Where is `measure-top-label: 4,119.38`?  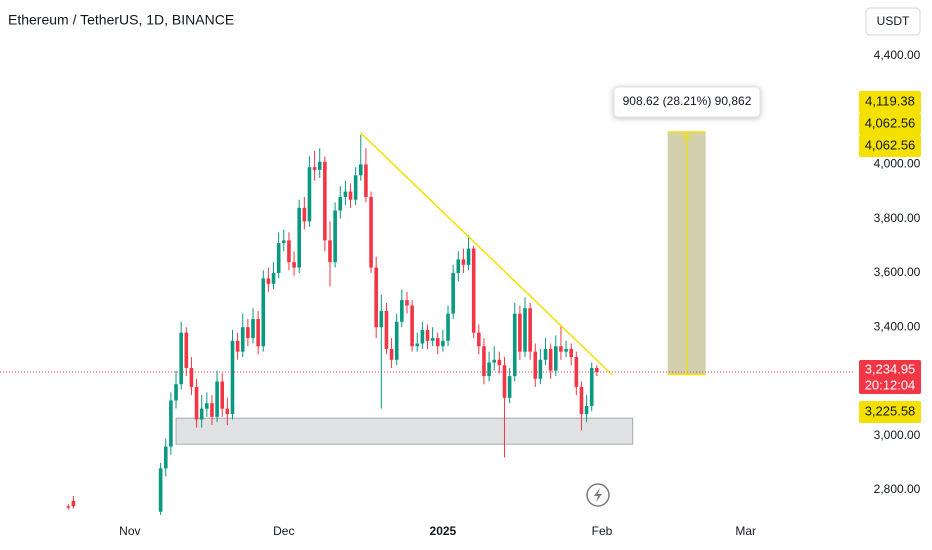
measure-top-label: 4,119.38 is located at coordinates (890, 100).